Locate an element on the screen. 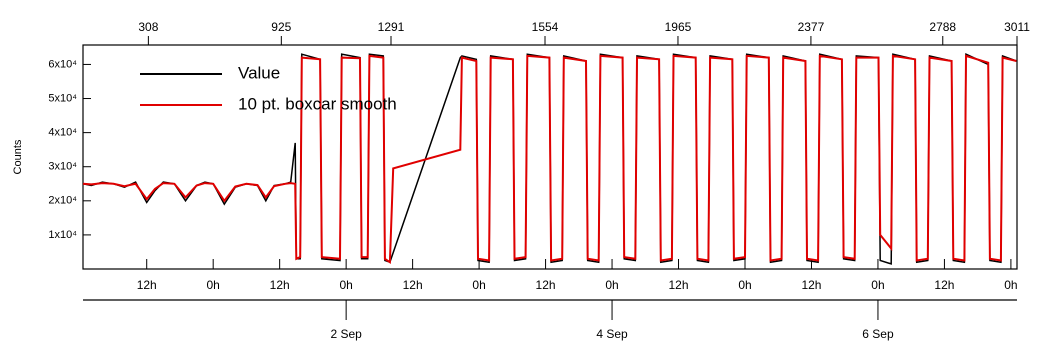  legend-label: 10 pt. boxcar smooth is located at coordinates (317, 103).